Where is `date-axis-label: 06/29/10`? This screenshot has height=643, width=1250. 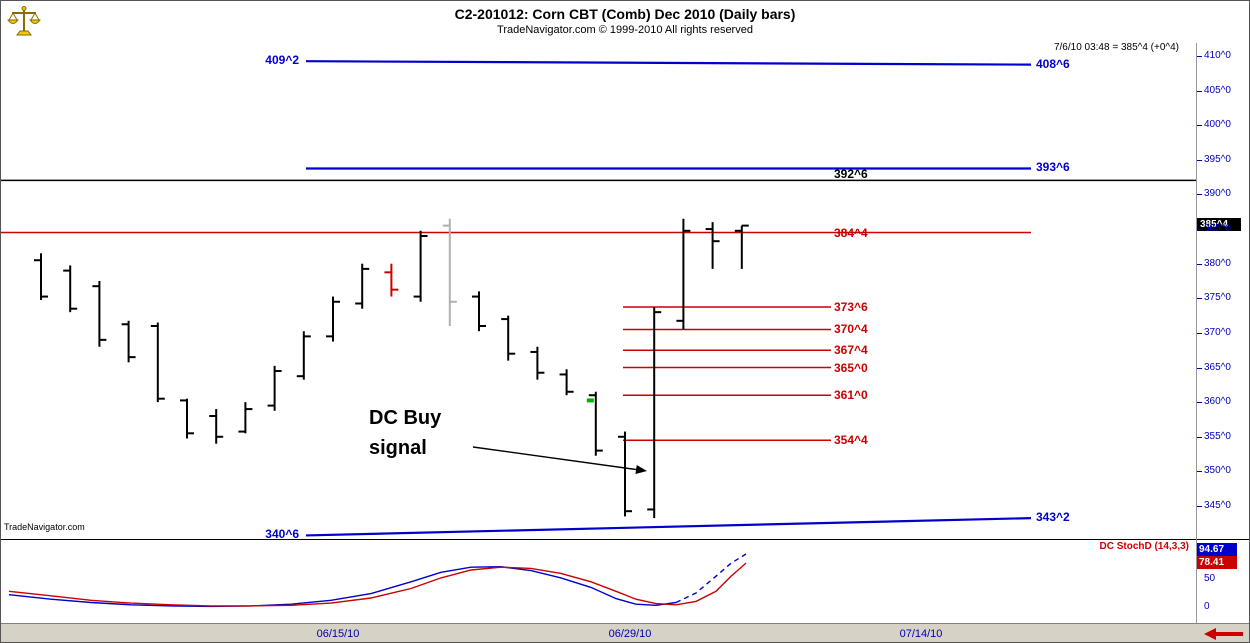
date-axis-label: 06/29/10 is located at coordinates (630, 634).